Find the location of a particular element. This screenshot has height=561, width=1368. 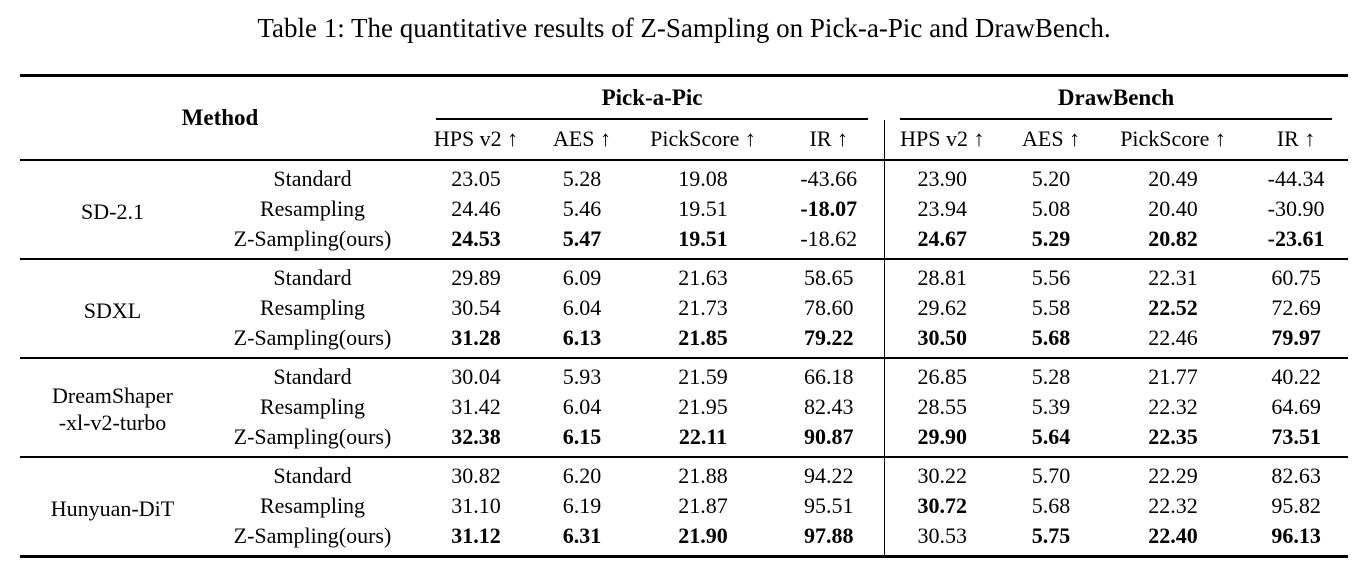

metric-value: 22.11 is located at coordinates (703, 436).